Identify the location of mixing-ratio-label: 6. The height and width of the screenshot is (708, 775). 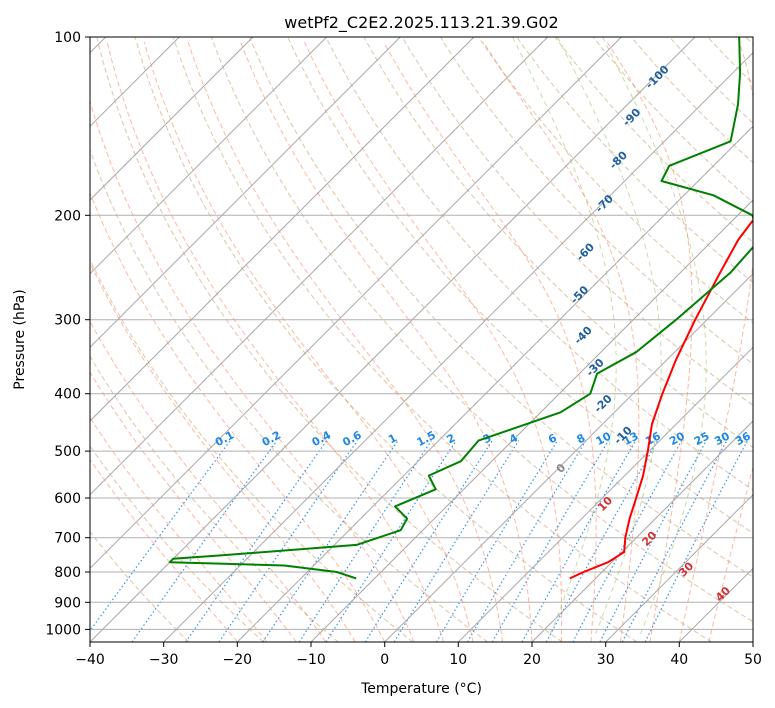
(552, 438).